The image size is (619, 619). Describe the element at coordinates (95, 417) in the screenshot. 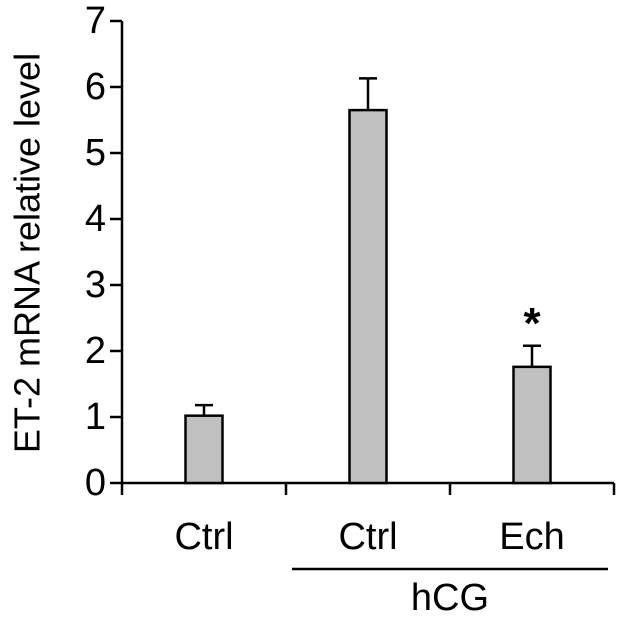

I see `y-tick-label: 1` at that location.